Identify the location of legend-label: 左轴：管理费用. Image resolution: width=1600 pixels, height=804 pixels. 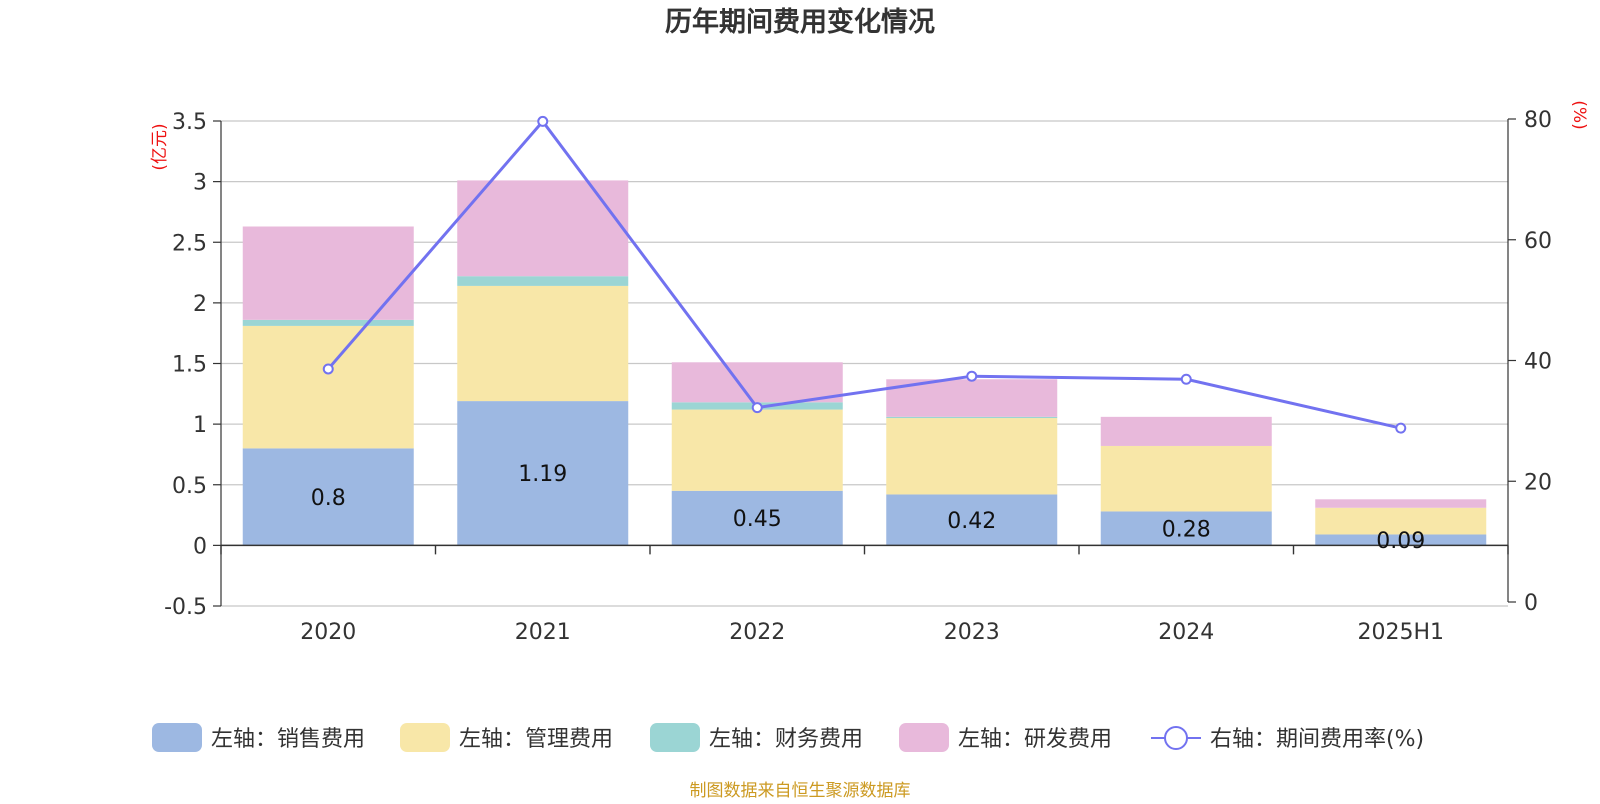
(536, 739).